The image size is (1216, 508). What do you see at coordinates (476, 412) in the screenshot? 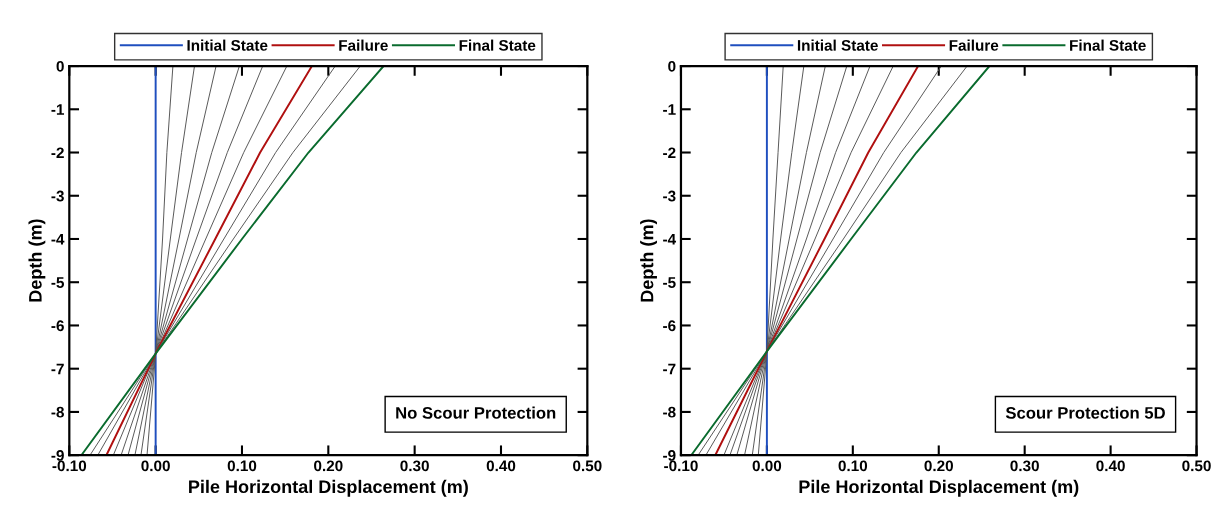
I see `annotation: No Scour Protection` at bounding box center [476, 412].